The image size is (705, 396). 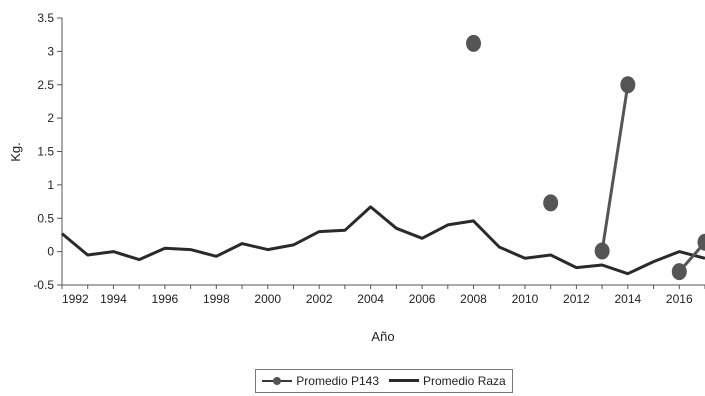 What do you see at coordinates (165, 299) in the screenshot?
I see `x-tick-label: 1996` at bounding box center [165, 299].